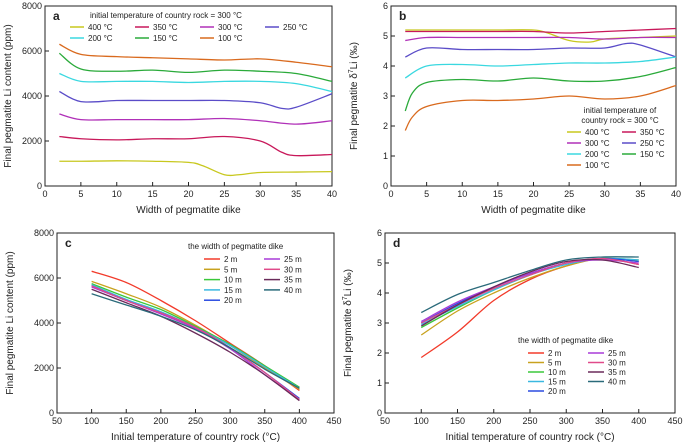 The width and height of the screenshot is (685, 448). What do you see at coordinates (196, 168) in the screenshot?
I see `series-line-400C` at bounding box center [196, 168].